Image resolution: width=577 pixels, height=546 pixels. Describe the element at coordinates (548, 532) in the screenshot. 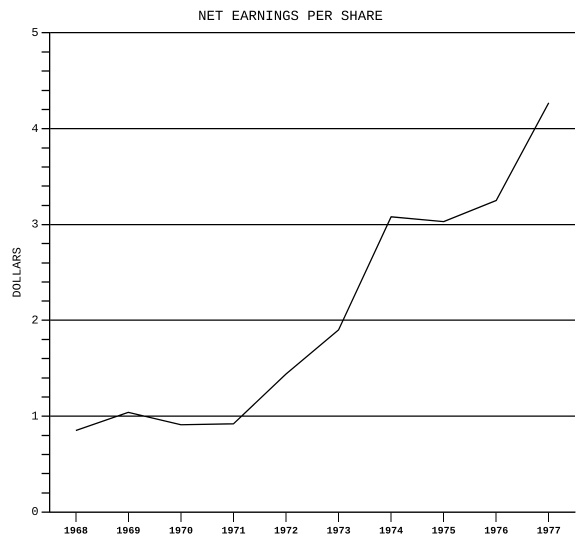

I see `x-tick-label: 1977` at that location.